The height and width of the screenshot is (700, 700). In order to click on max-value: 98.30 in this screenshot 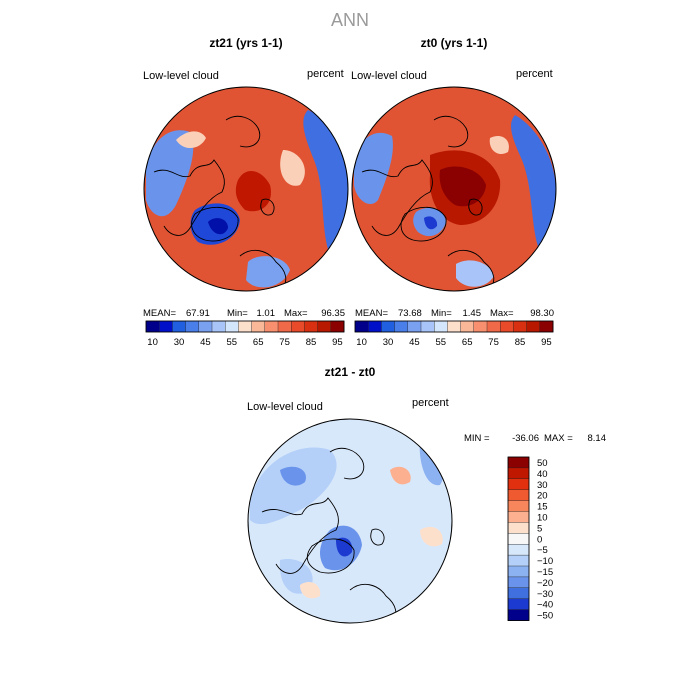, I will do `click(542, 313)`.